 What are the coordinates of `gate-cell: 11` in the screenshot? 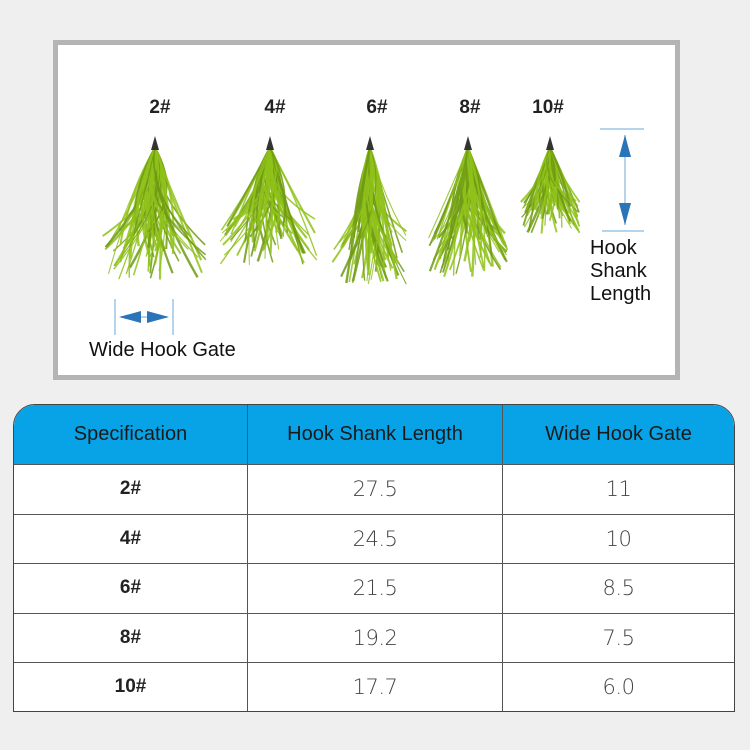 It's located at (618, 489).